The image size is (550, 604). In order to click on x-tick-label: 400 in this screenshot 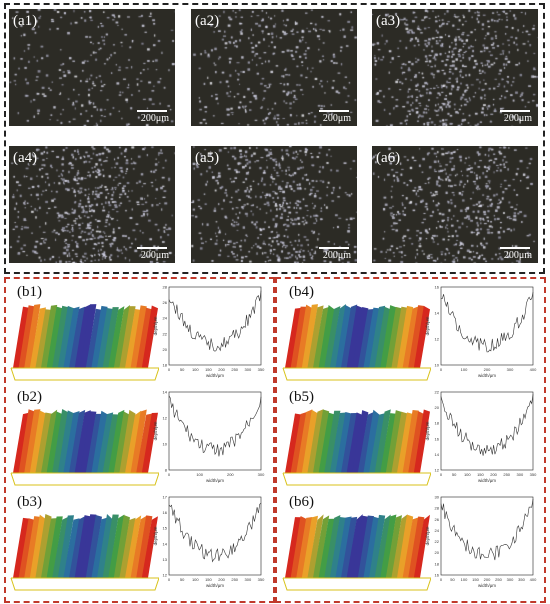, I will do `click(533, 369)`.